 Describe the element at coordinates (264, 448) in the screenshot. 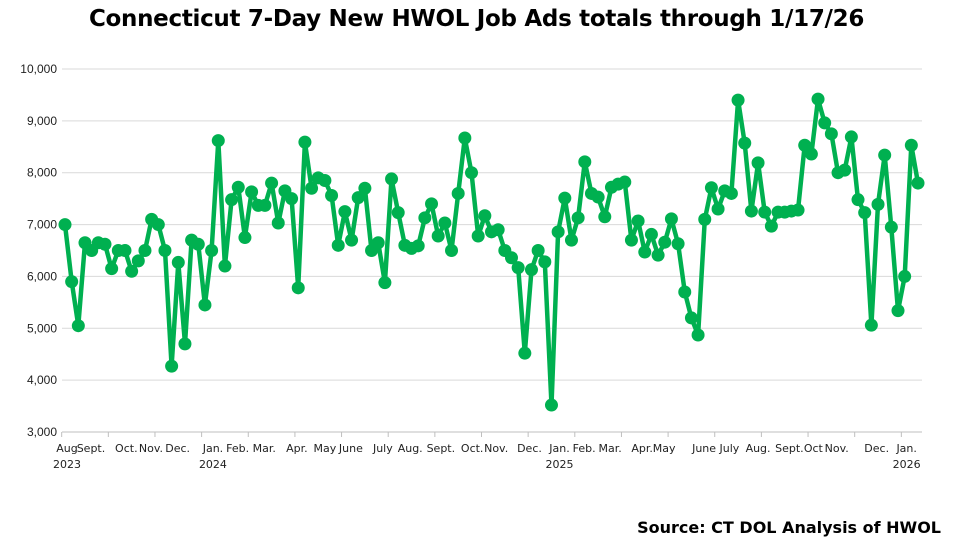

I see `x-tick-label: Mar.` at that location.